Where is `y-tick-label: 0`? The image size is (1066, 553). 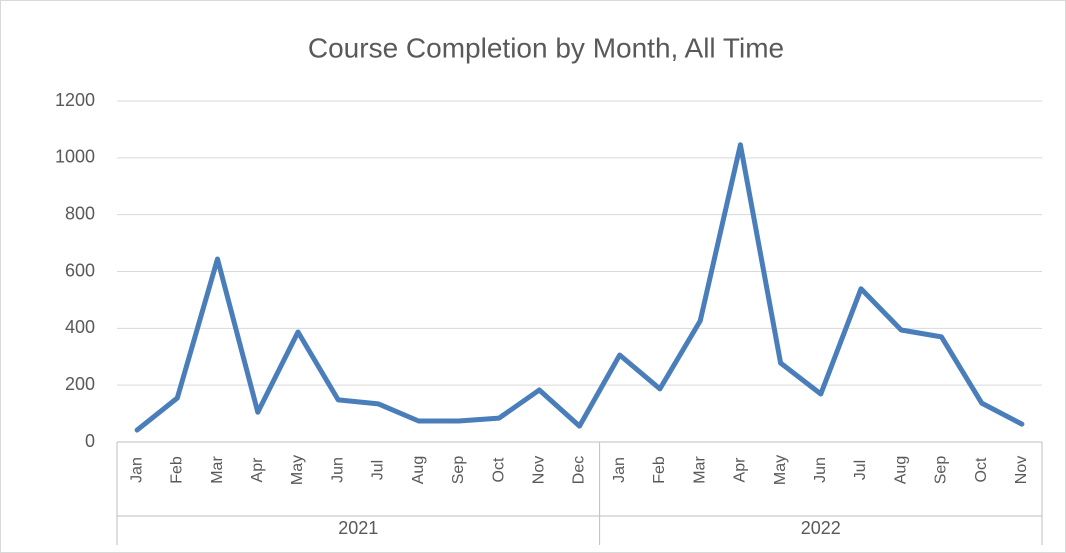
y-tick-label: 0 is located at coordinates (90, 441).